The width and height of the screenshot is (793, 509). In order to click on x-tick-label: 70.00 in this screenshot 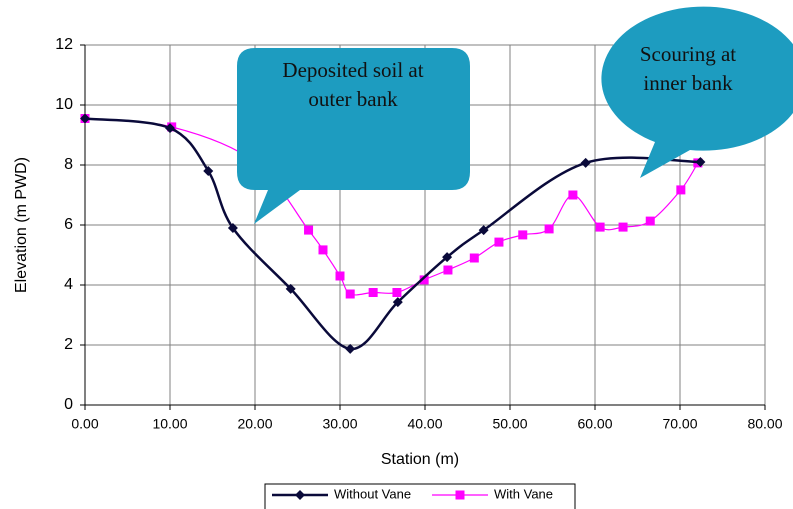, I will do `click(679, 424)`.